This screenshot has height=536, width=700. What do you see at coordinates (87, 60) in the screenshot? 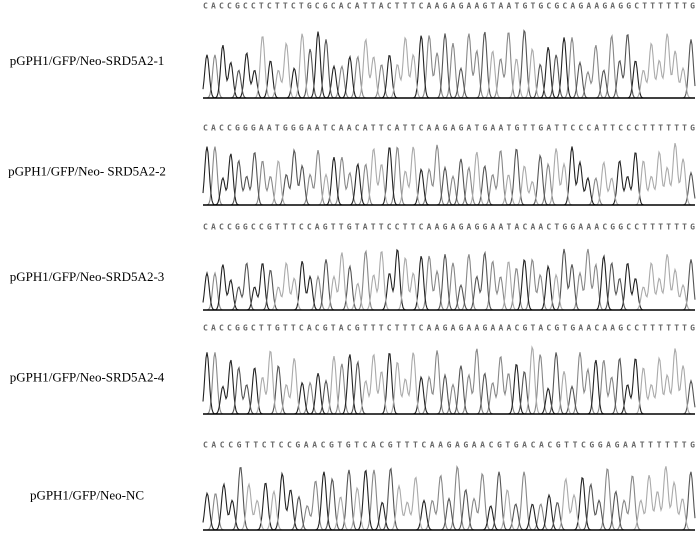
I see `sample-label: pGPH1/GFP/Neo-SRD5A2-1` at bounding box center [87, 60].